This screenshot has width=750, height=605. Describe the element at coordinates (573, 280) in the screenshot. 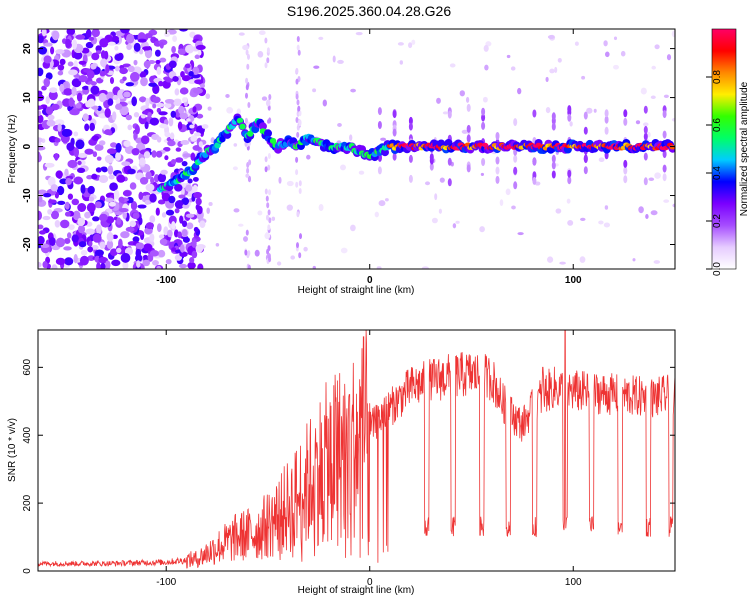

I see `tick-label: 100` at that location.